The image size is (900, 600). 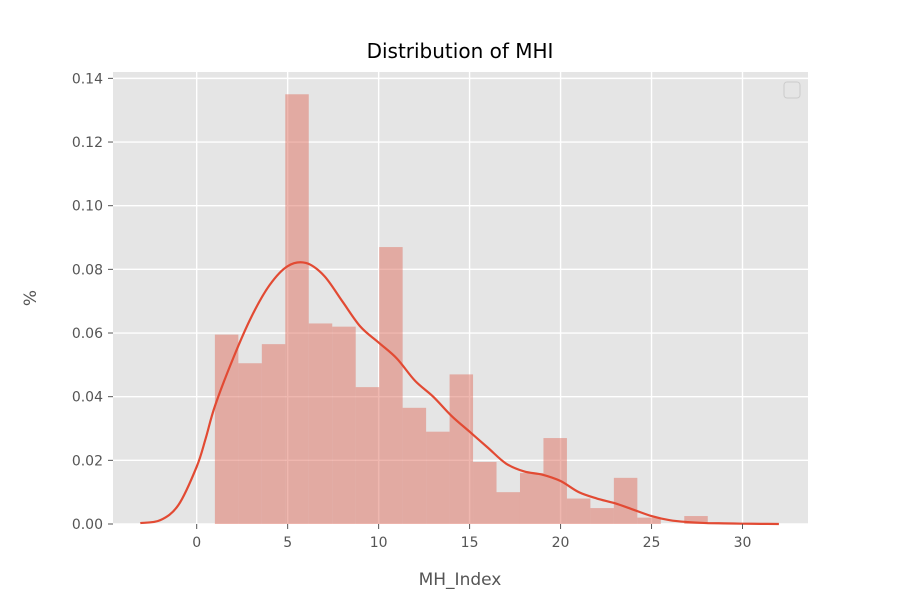 I want to click on x-tick-label: 5, so click(x=287, y=543).